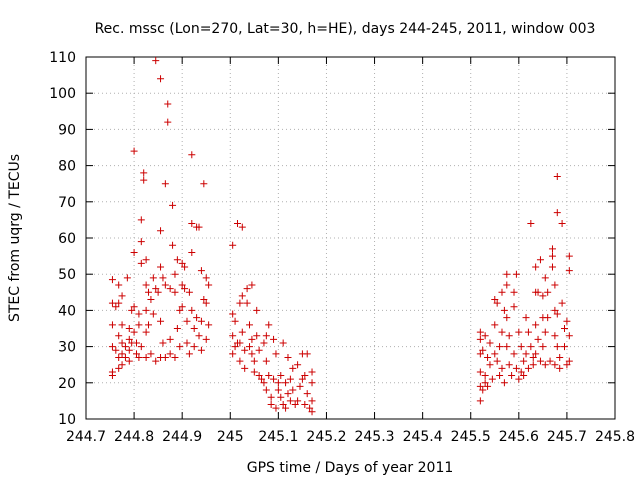 Image resolution: width=640 pixels, height=480 pixels. I want to click on y-tick-label: 40, so click(67, 311).